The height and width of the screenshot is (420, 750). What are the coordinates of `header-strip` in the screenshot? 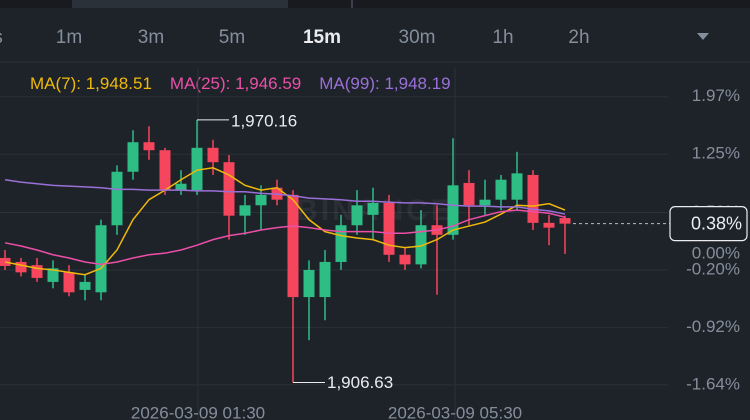 It's located at (375, 4).